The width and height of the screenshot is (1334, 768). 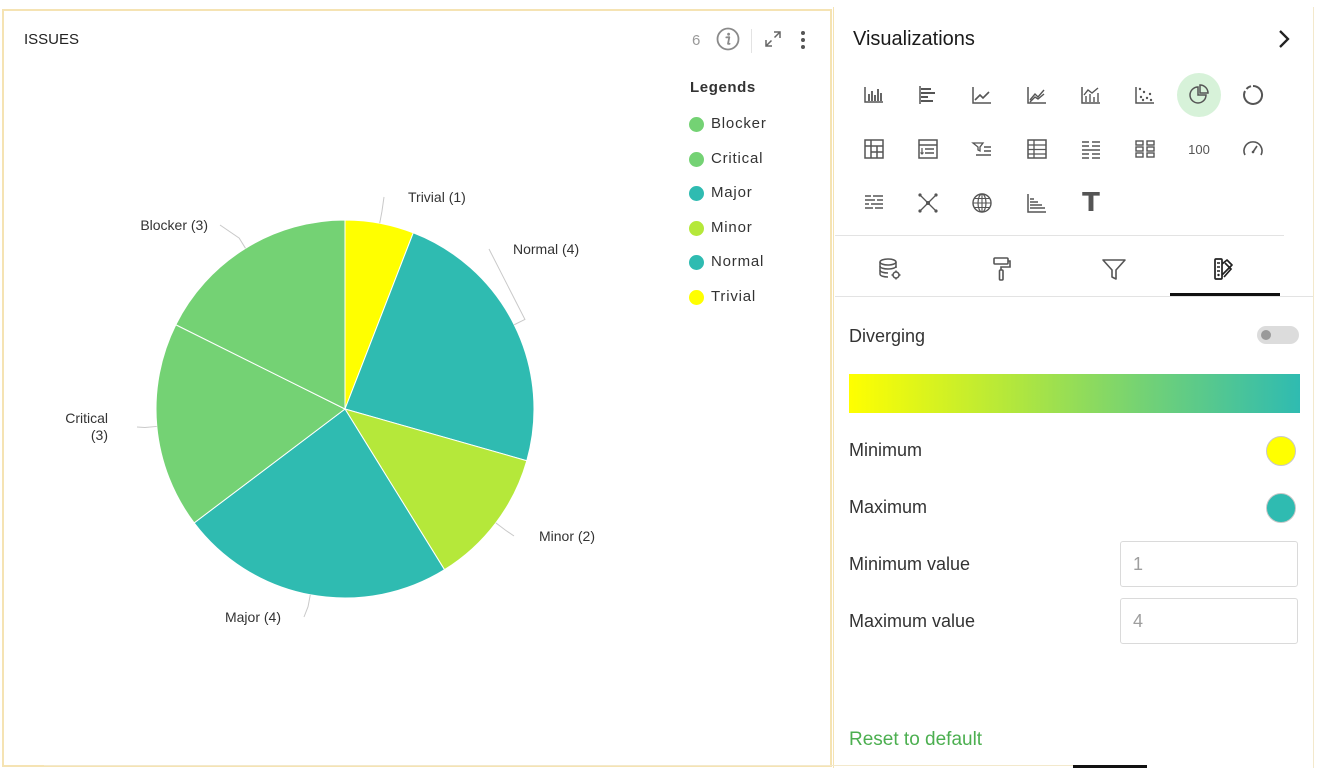 What do you see at coordinates (260, 314) in the screenshot?
I see `pie-slice-blocker` at bounding box center [260, 314].